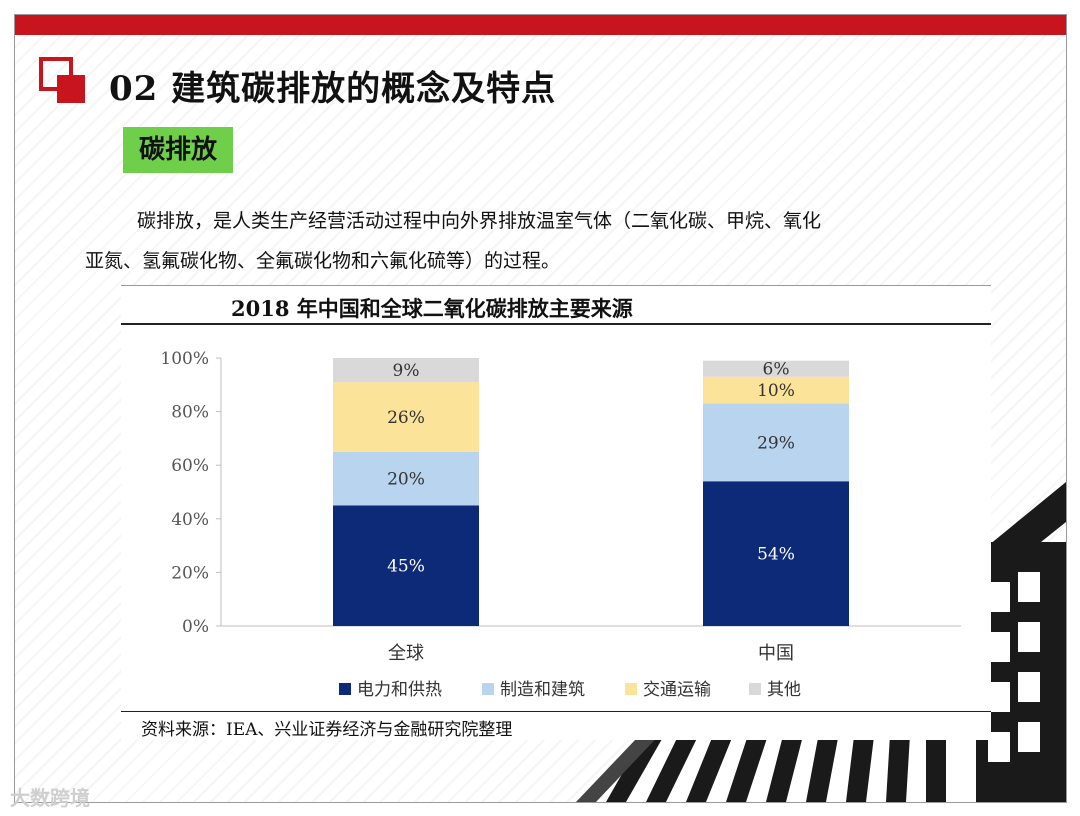  I want to click on legend-label: 其他, so click(784, 690).